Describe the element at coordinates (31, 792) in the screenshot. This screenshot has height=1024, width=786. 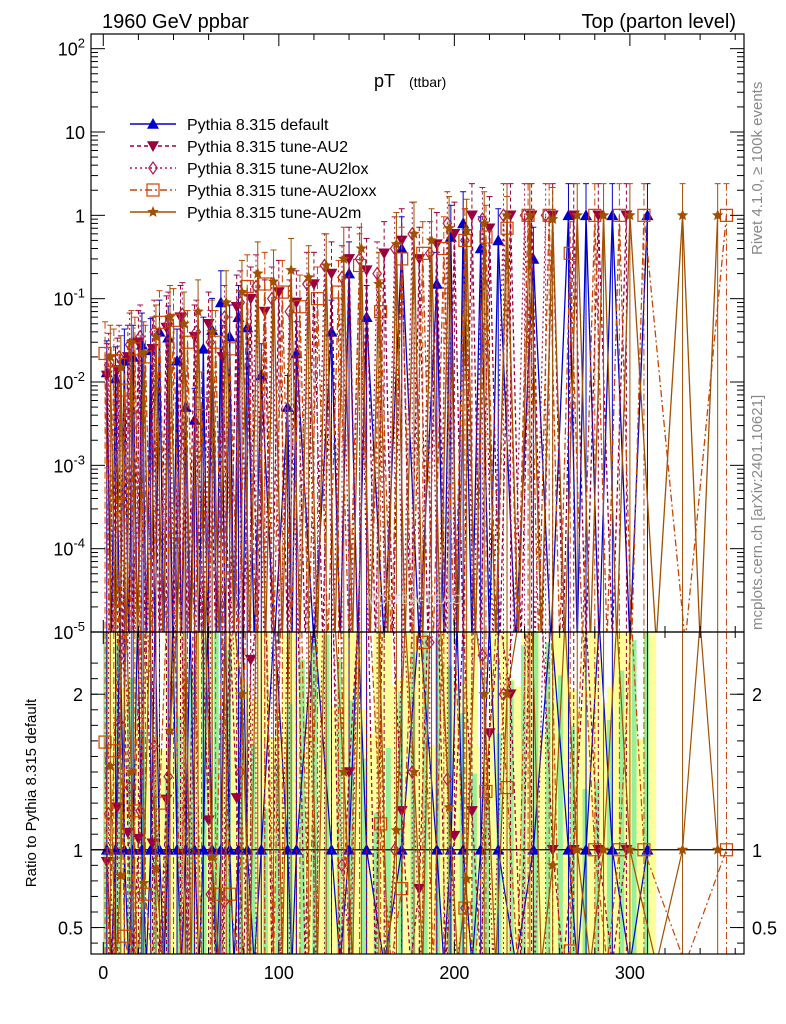
I see `ratio-axis-label: Ratio to Pythia 8.315 default` at that location.